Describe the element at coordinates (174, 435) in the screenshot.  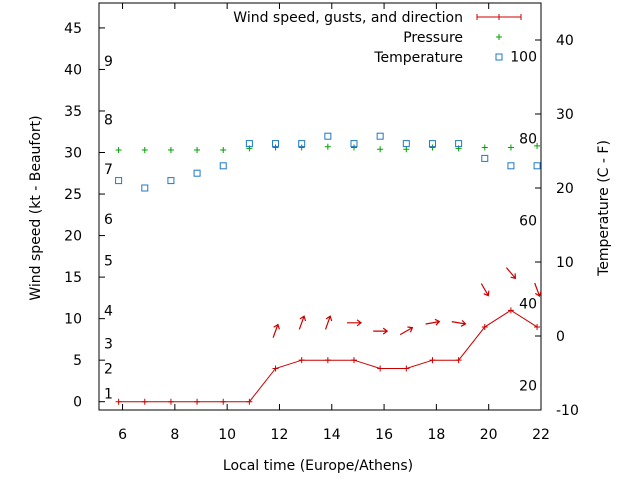
I see `x-tick-label: 8` at that location.